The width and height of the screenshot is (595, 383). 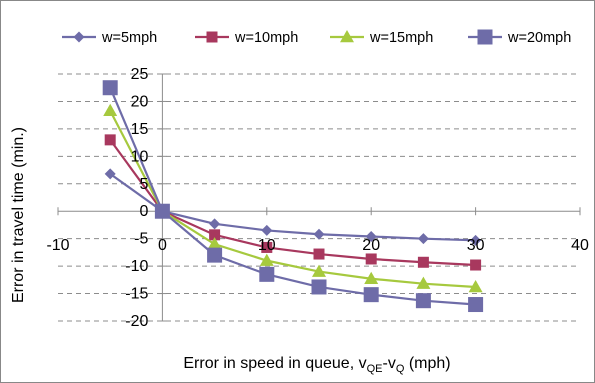 I want to click on x-axis-title-sub1: QE, so click(x=375, y=369).